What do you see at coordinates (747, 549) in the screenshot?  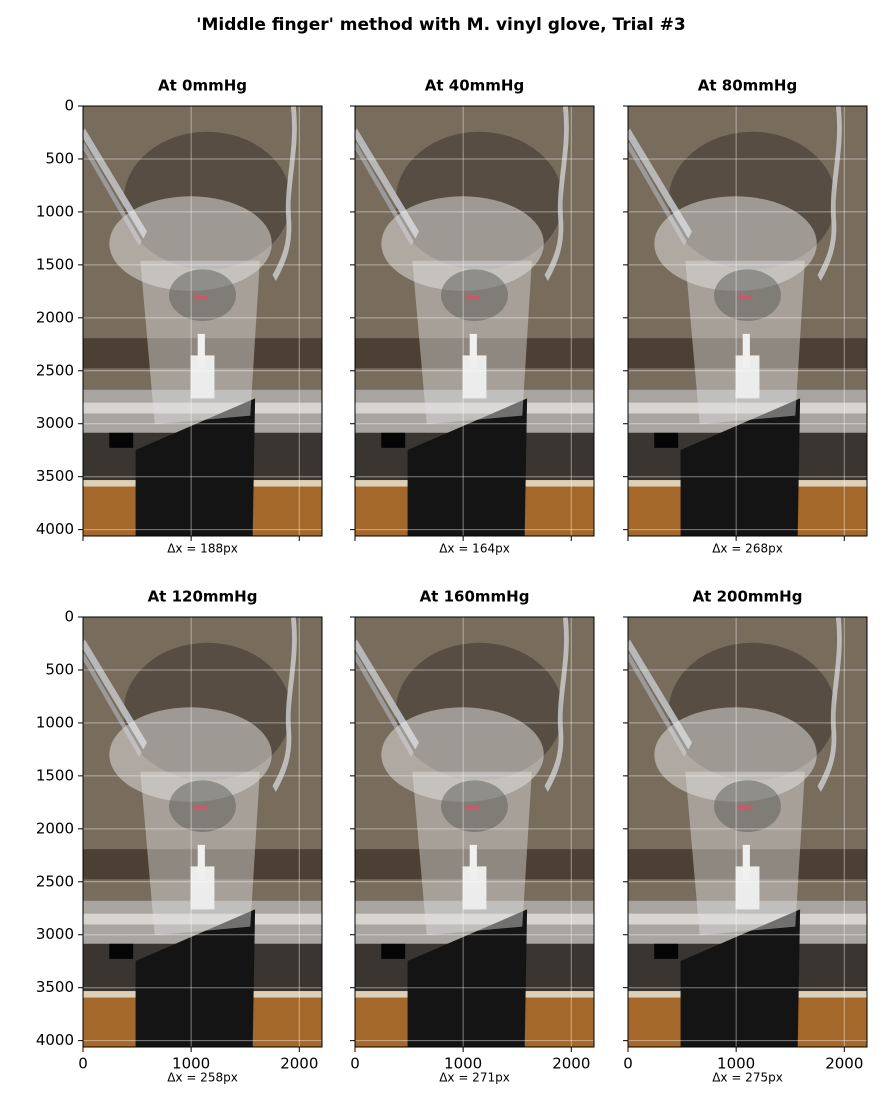 I see `x-label: Δx = 268px` at bounding box center [747, 549].